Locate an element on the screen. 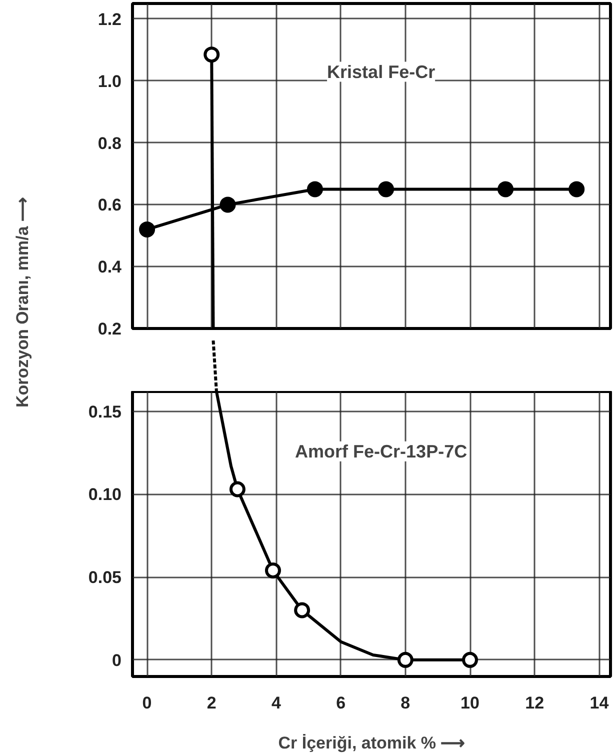 The width and height of the screenshot is (613, 755). y-tick-label: 1.0 is located at coordinates (110, 81).